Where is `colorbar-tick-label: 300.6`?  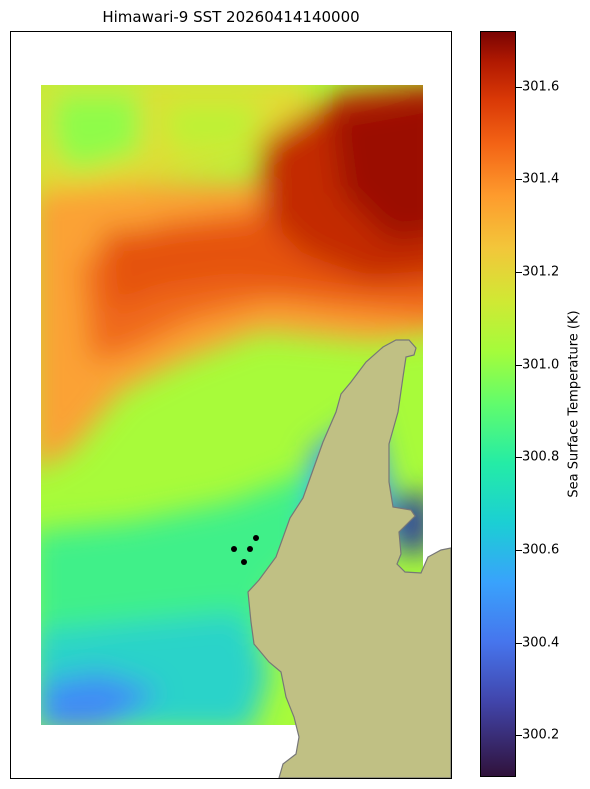 colorbar-tick-label: 300.6 is located at coordinates (541, 550).